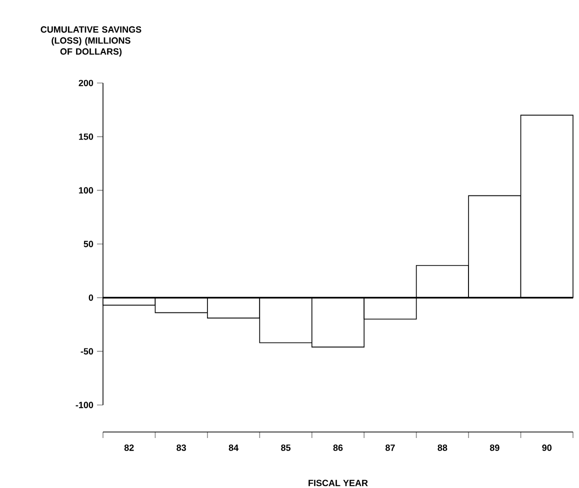 The width and height of the screenshot is (579, 488). Describe the element at coordinates (85, 405) in the screenshot. I see `y-tick-label: -100` at that location.